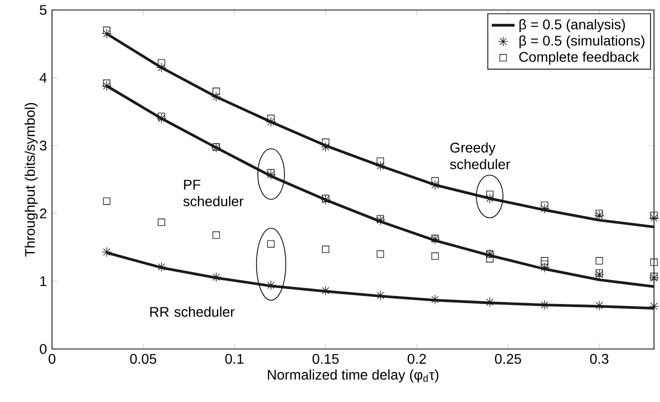 The image size is (660, 402). Describe the element at coordinates (31, 179) in the screenshot. I see `y-axis-title: Throughput (bits/symbol)` at that location.